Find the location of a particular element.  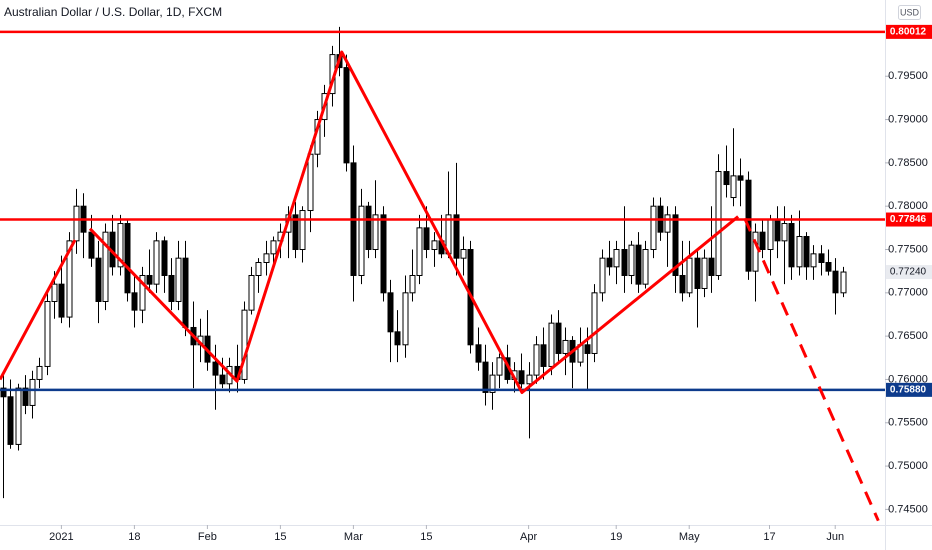

last-price-box is located at coordinates (909, 272).